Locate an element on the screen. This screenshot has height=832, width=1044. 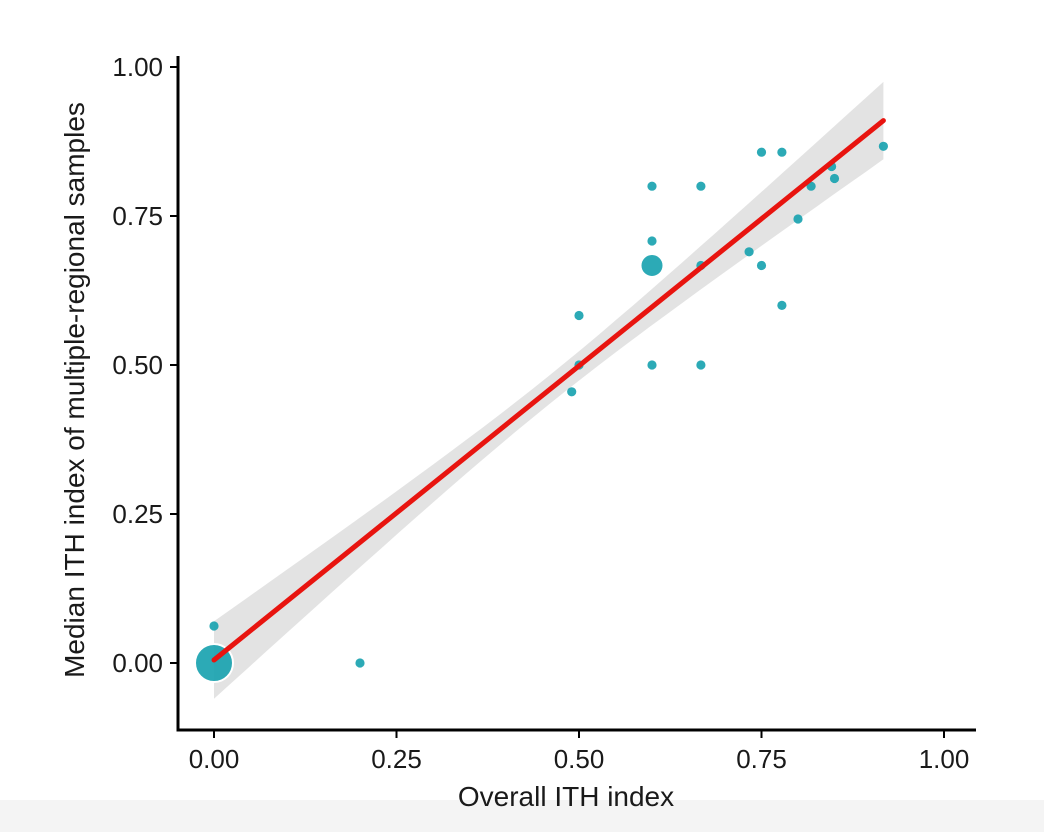
bottom-shade is located at coordinates (522, 816).